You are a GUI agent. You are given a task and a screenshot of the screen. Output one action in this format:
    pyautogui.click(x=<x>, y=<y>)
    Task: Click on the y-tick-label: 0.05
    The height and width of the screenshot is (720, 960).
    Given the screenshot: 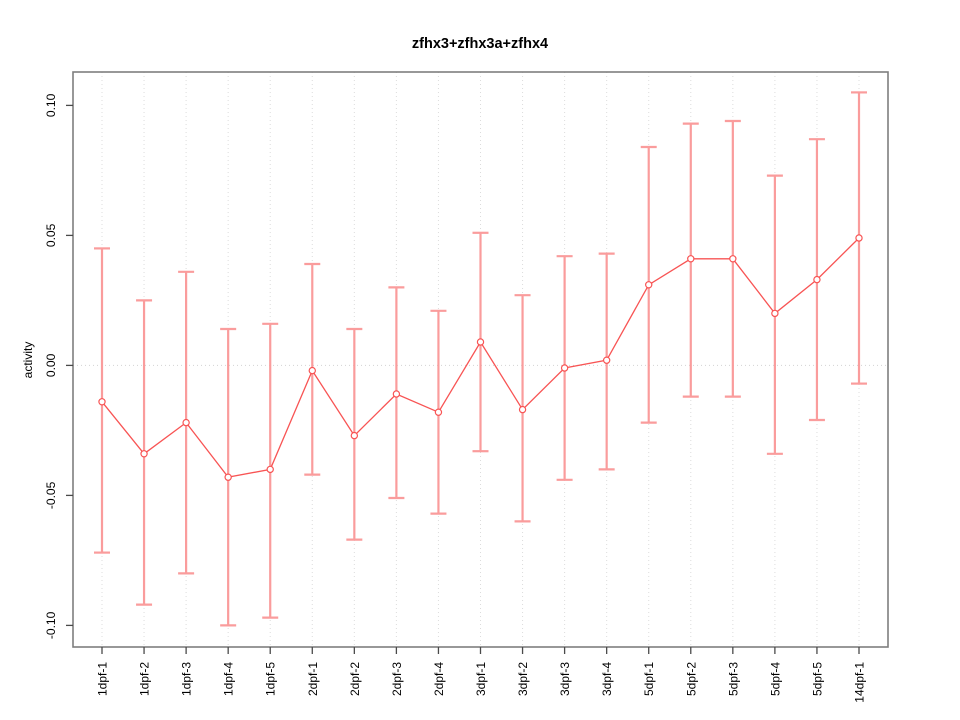 What is the action you would take?
    pyautogui.click(x=51, y=235)
    